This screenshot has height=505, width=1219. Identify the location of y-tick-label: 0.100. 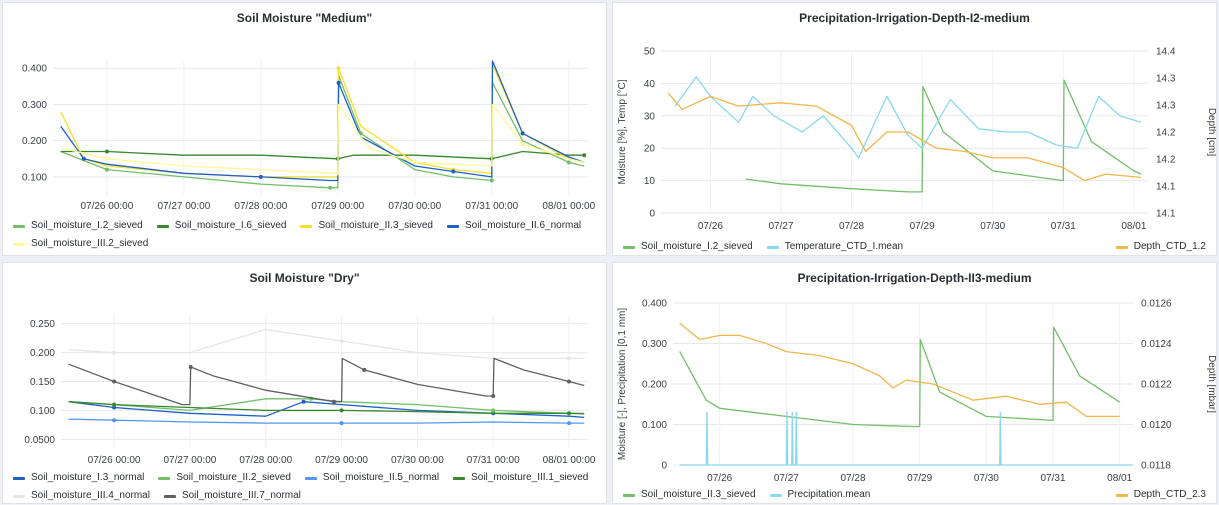
(34, 177).